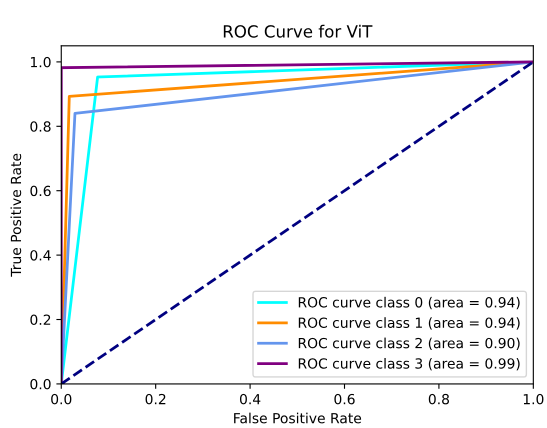 This screenshot has width=547, height=428. What do you see at coordinates (40, 384) in the screenshot?
I see `y-tick-label: 0.0` at bounding box center [40, 384].